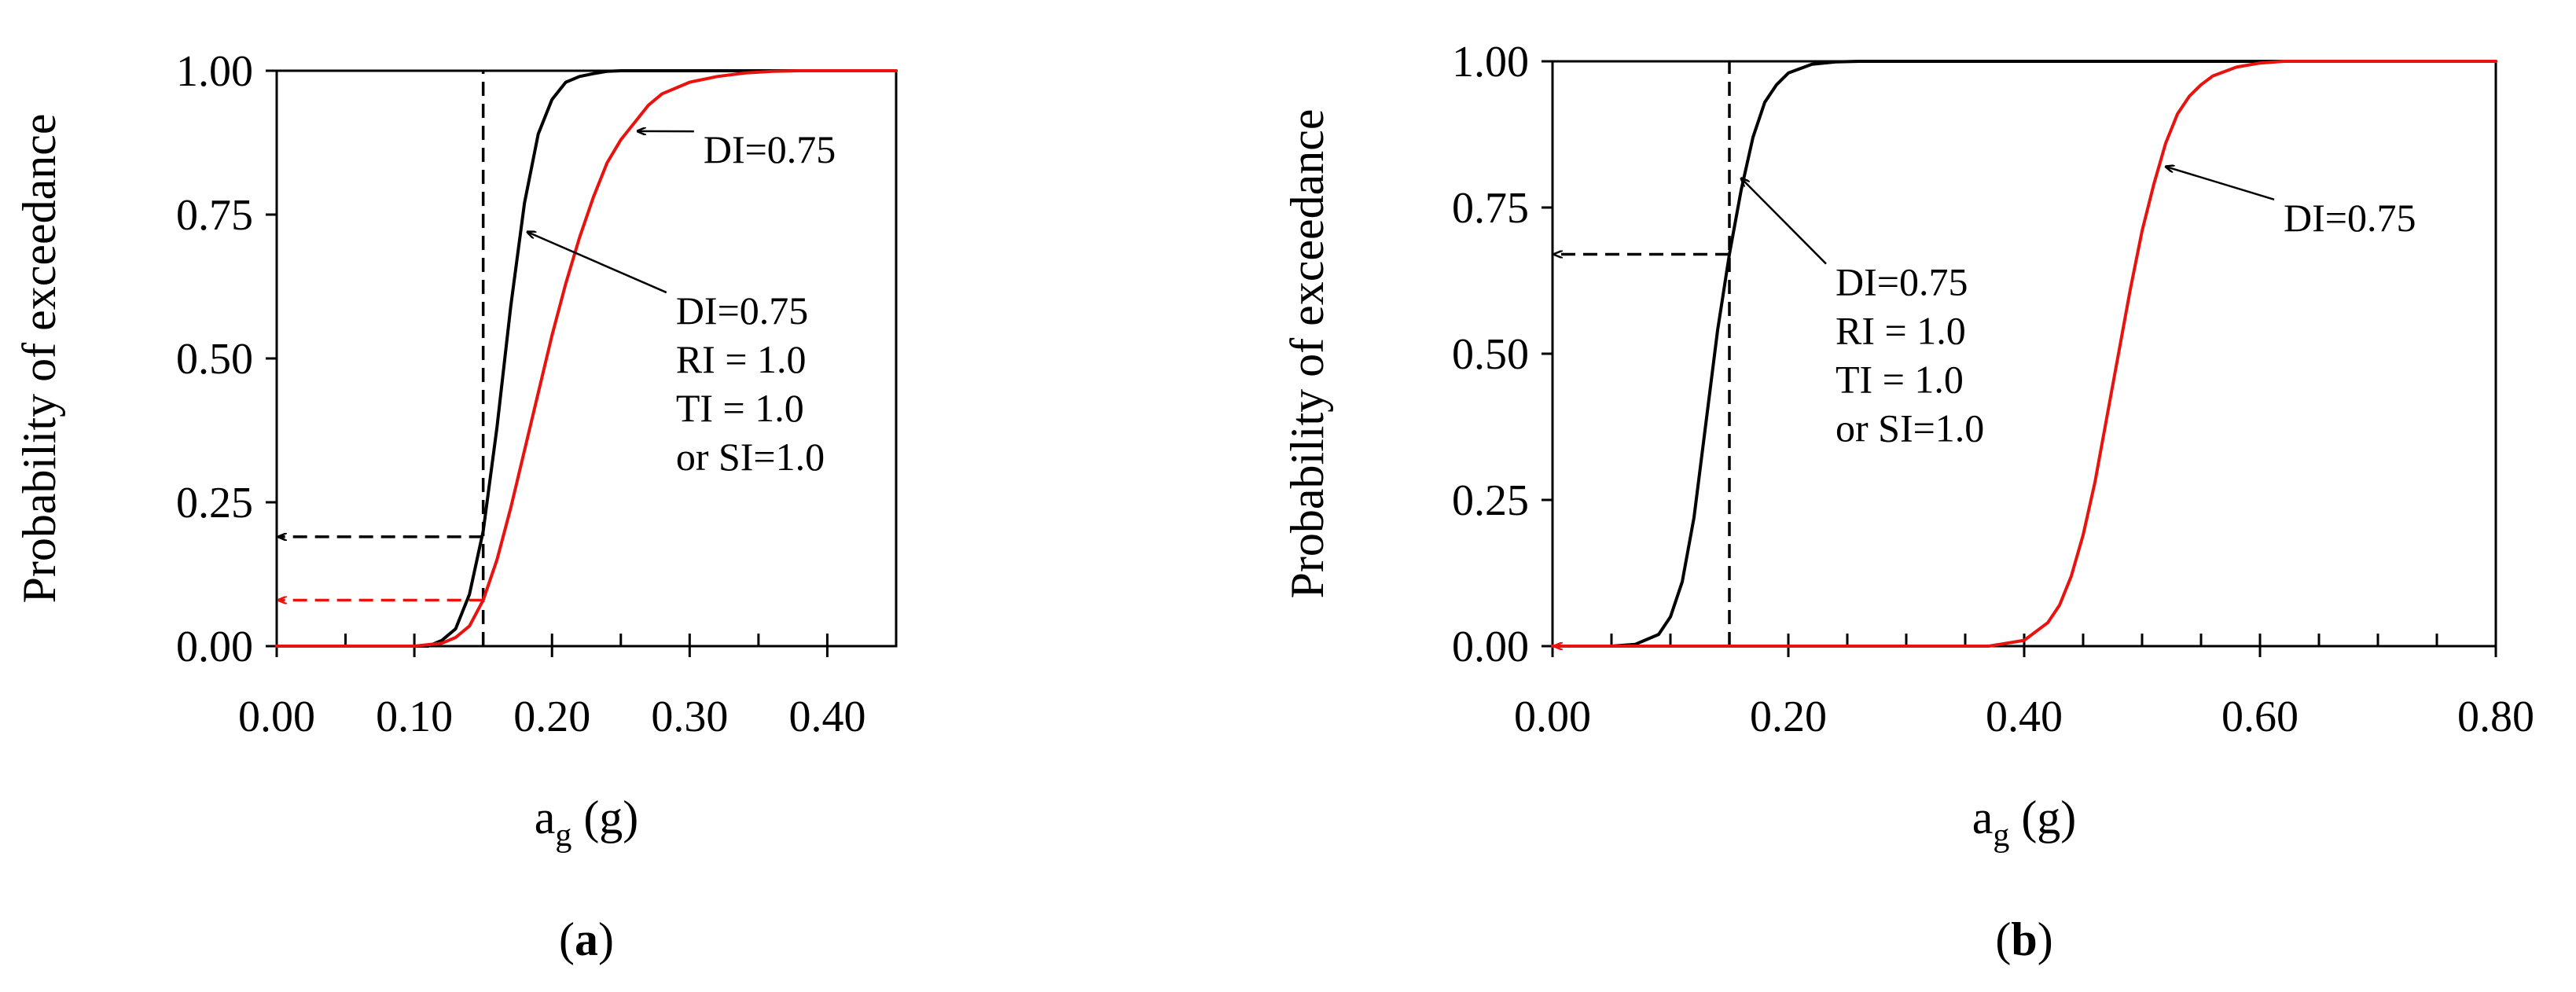  Describe the element at coordinates (2495, 717) in the screenshot. I see `x-tick-label: 0.80` at that location.